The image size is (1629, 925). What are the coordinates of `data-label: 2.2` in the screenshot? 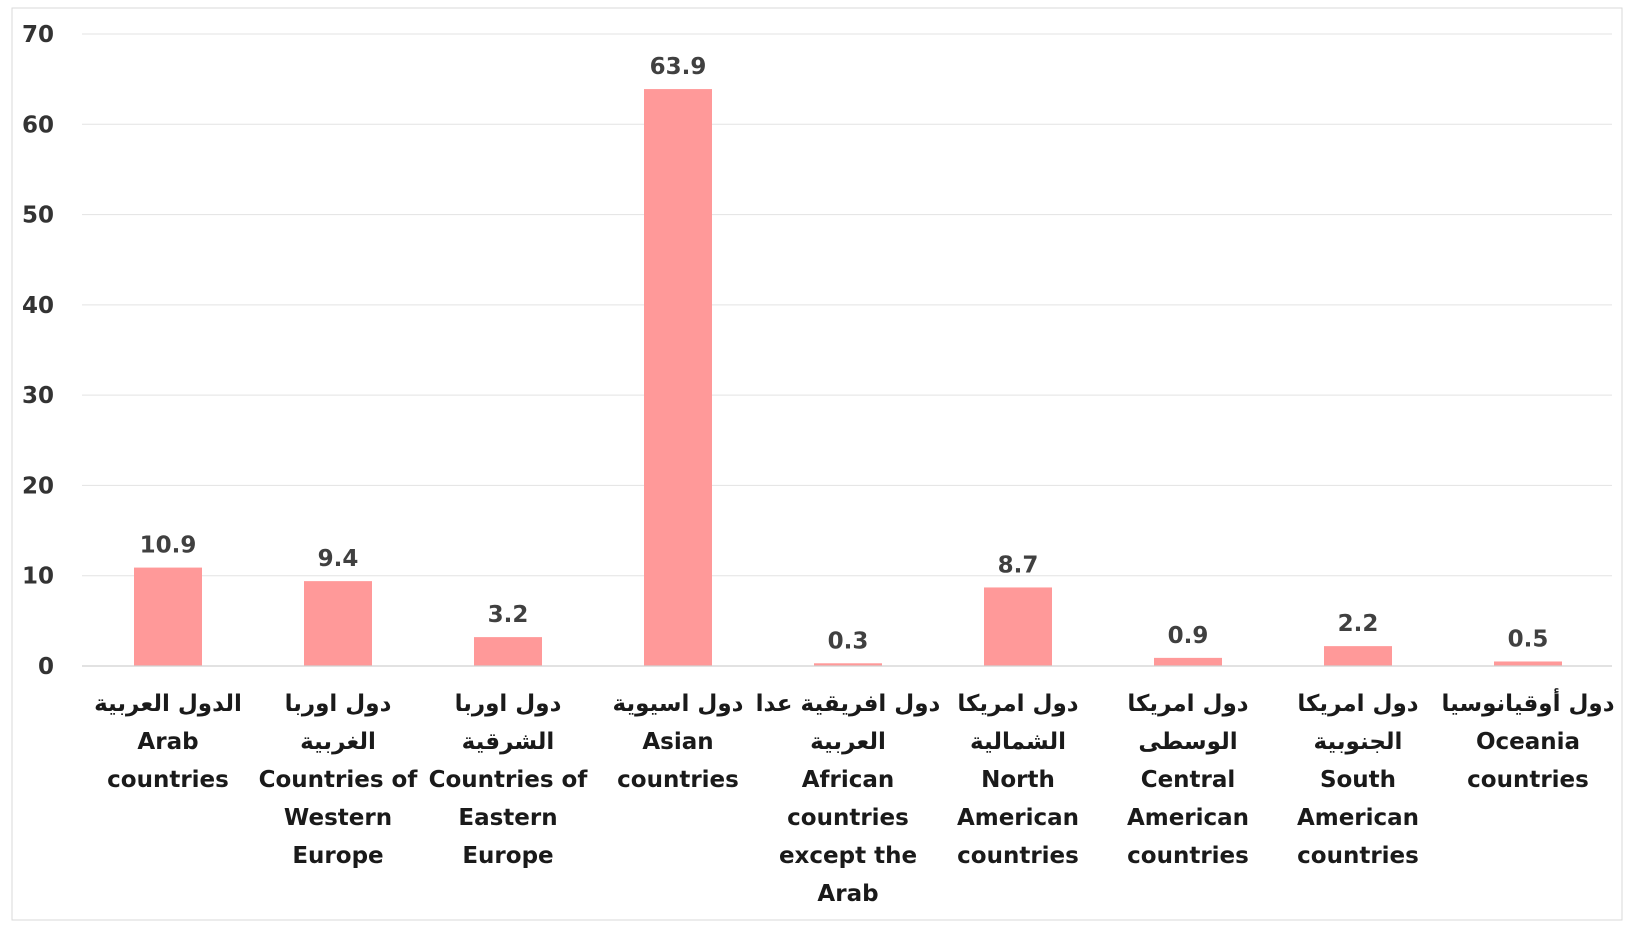 It's located at (1358, 624).